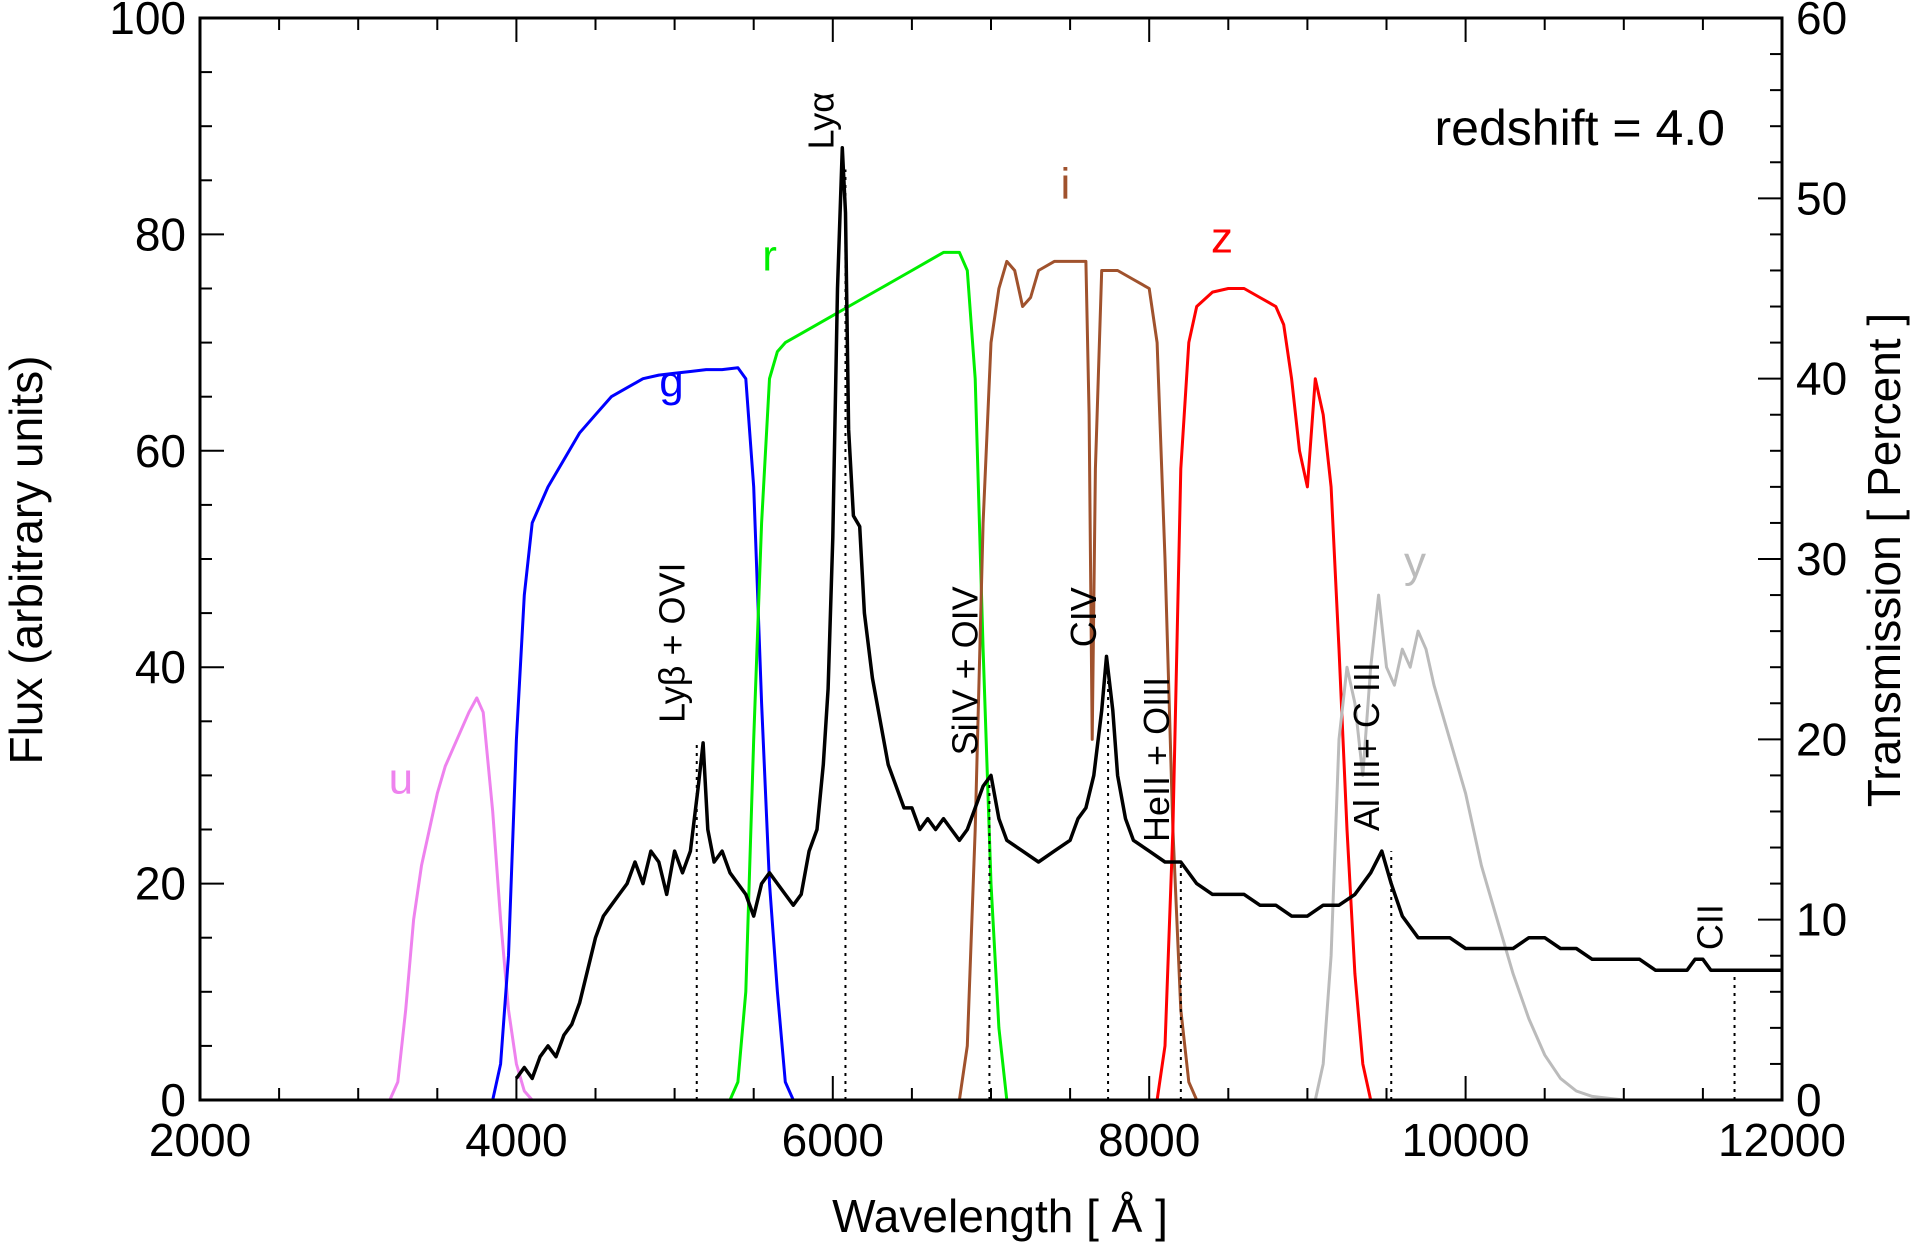 This screenshot has height=1249, width=1925. I want to click on filter-curve-u, so click(461, 898).